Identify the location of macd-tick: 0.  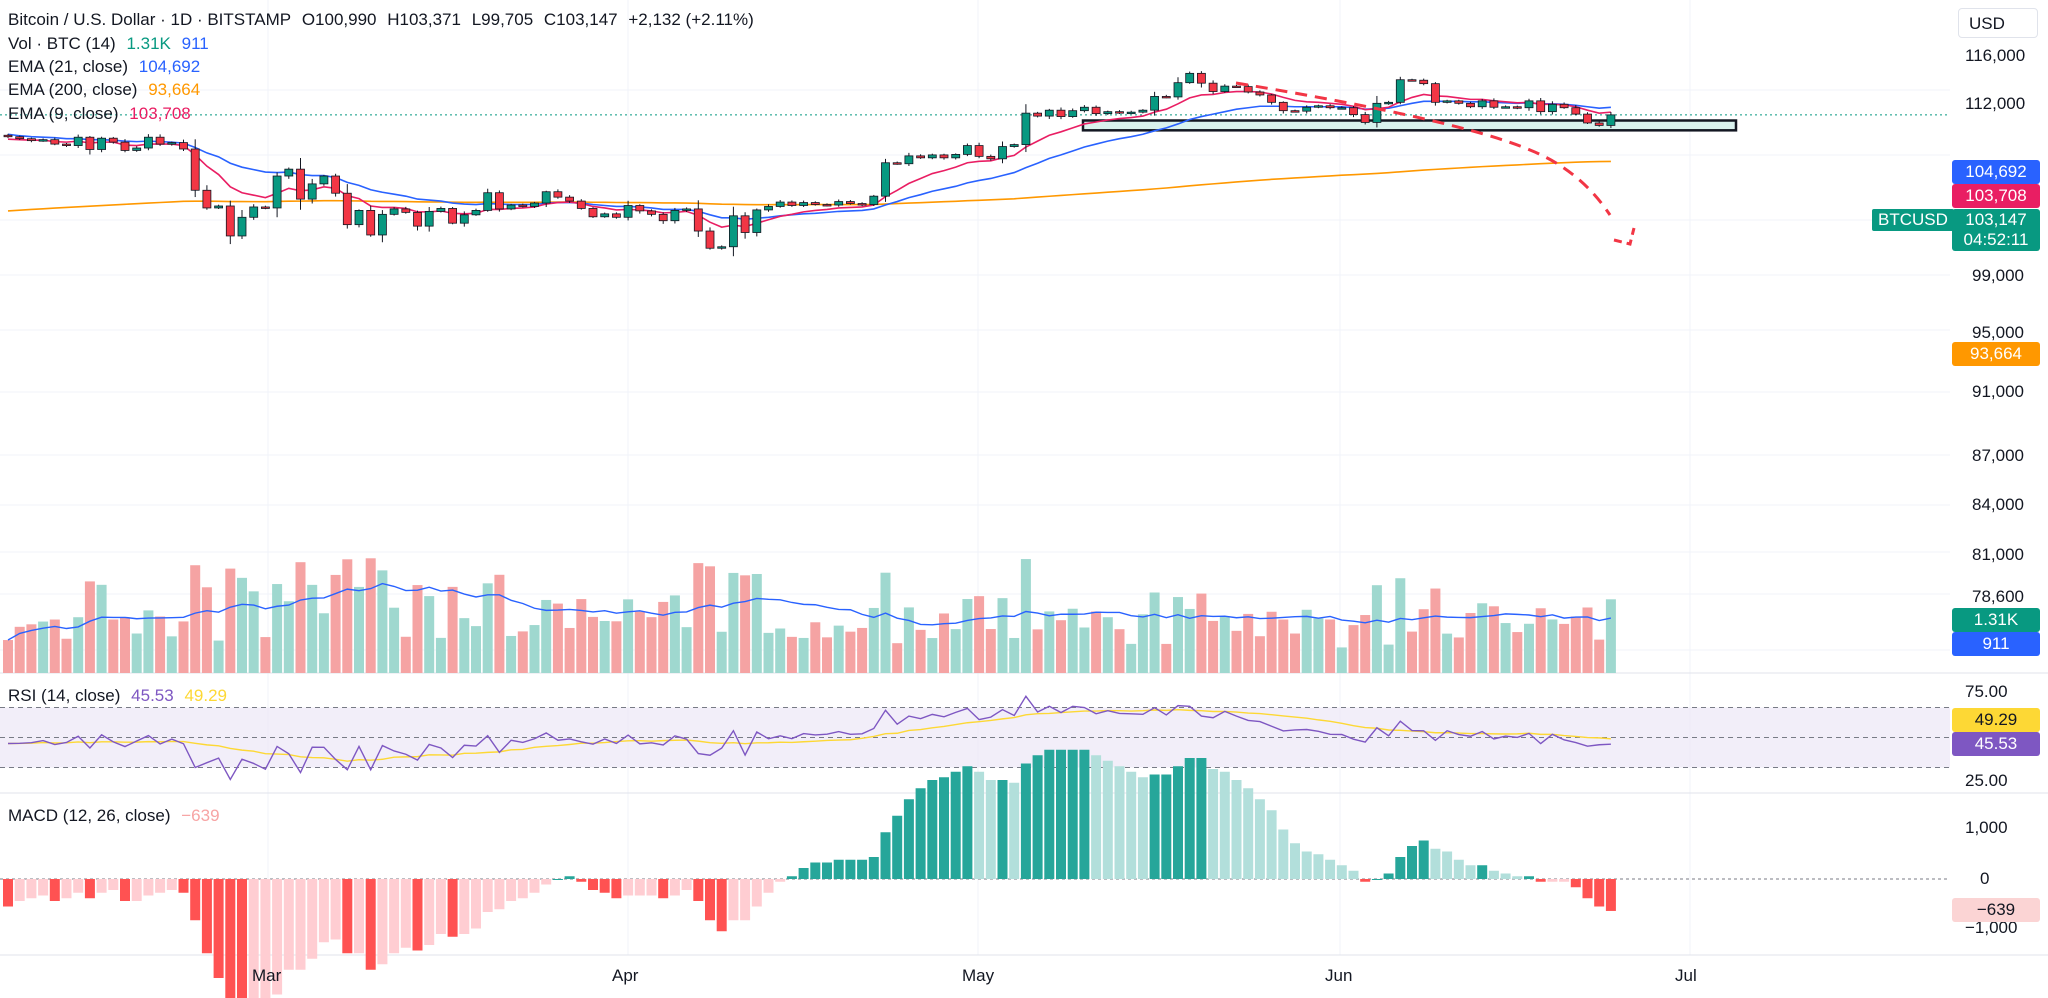
(1985, 878).